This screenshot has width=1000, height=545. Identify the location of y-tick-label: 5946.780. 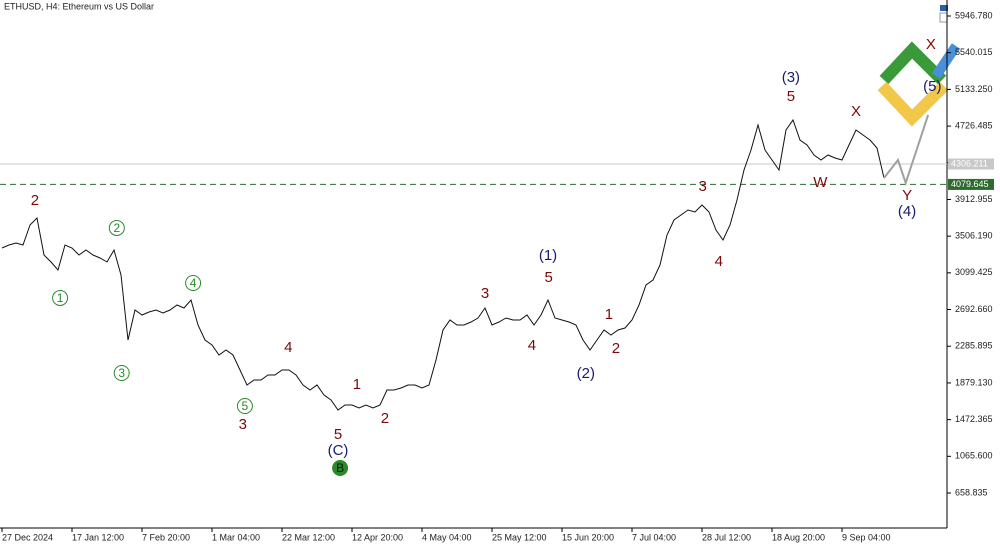
(974, 15).